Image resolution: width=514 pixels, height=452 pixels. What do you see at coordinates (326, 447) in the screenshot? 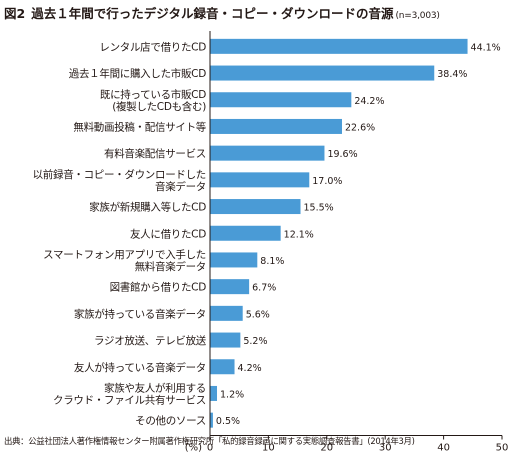
I see `x-tick-label: 20` at bounding box center [326, 447].